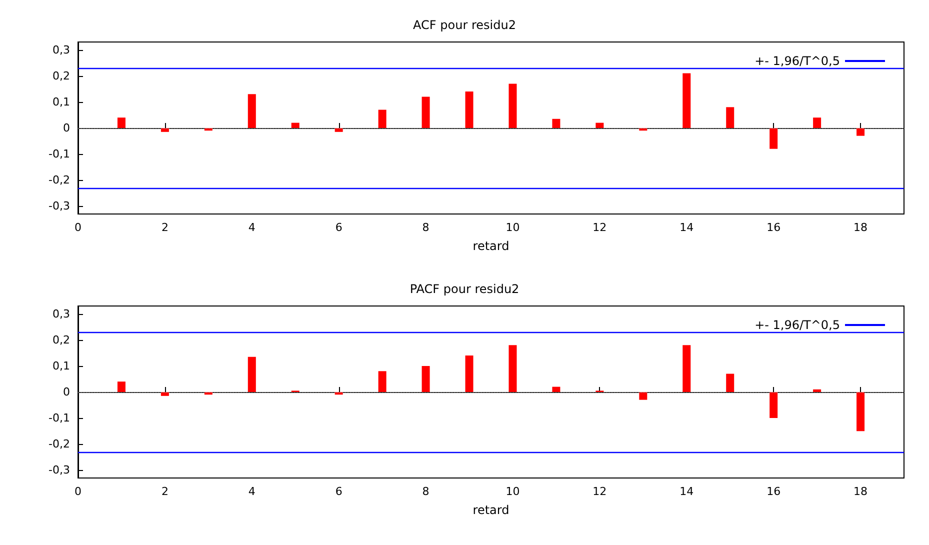 The width and height of the screenshot is (929, 545). I want to click on chart-title: PACF pour residu2, so click(465, 289).